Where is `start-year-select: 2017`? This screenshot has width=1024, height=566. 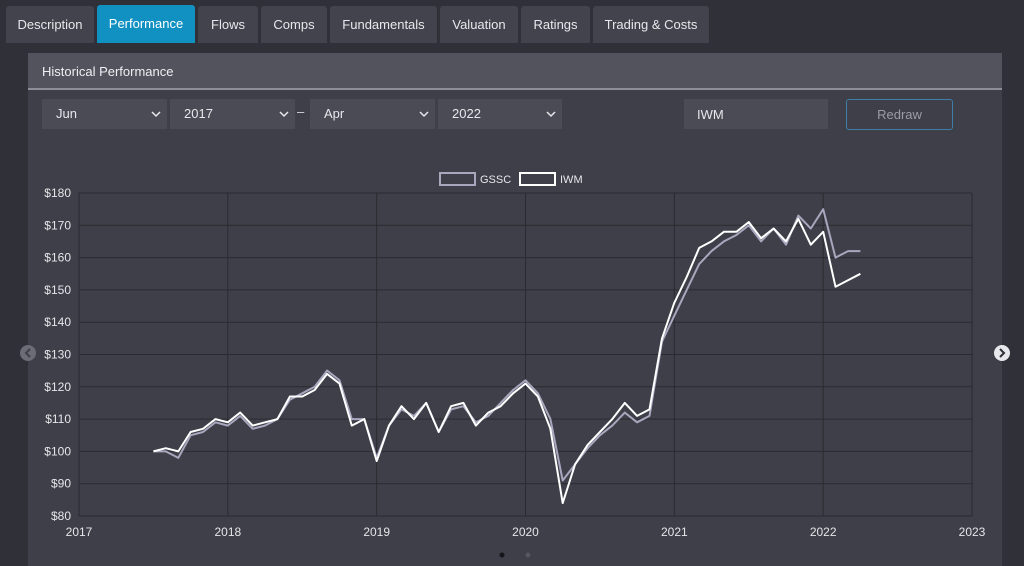
start-year-select: 2017 is located at coordinates (232, 114).